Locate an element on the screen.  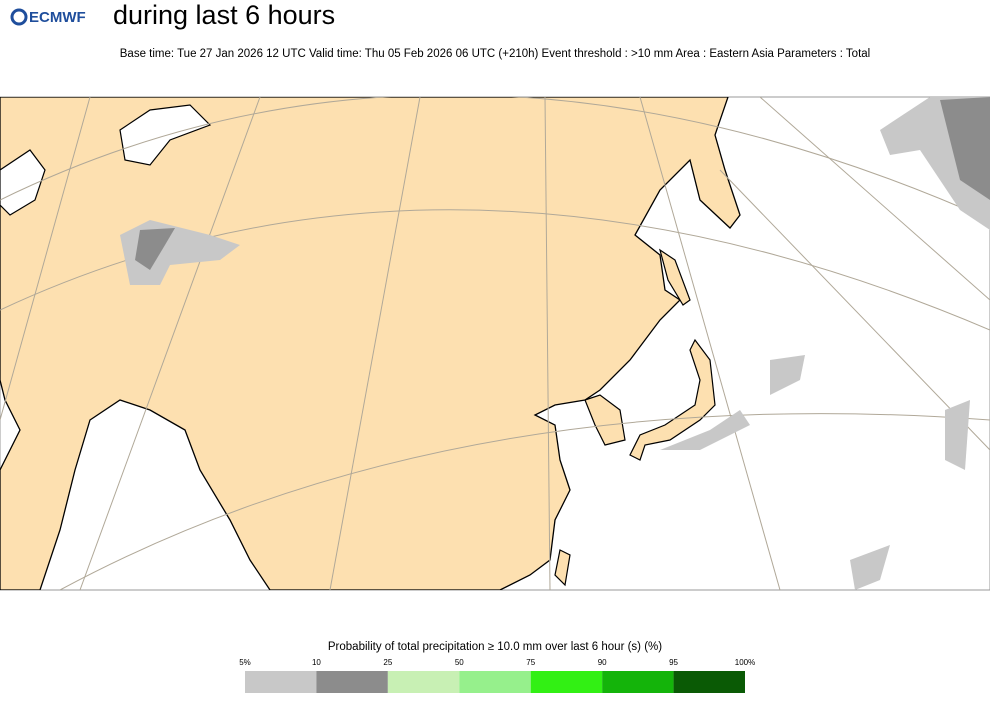
legend-label: 100% is located at coordinates (745, 662).